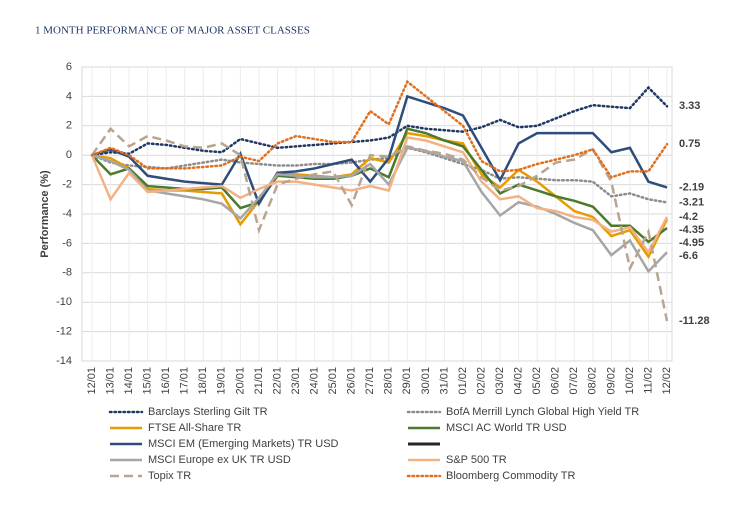  I want to click on y-tick-label: -4, so click(67, 214).